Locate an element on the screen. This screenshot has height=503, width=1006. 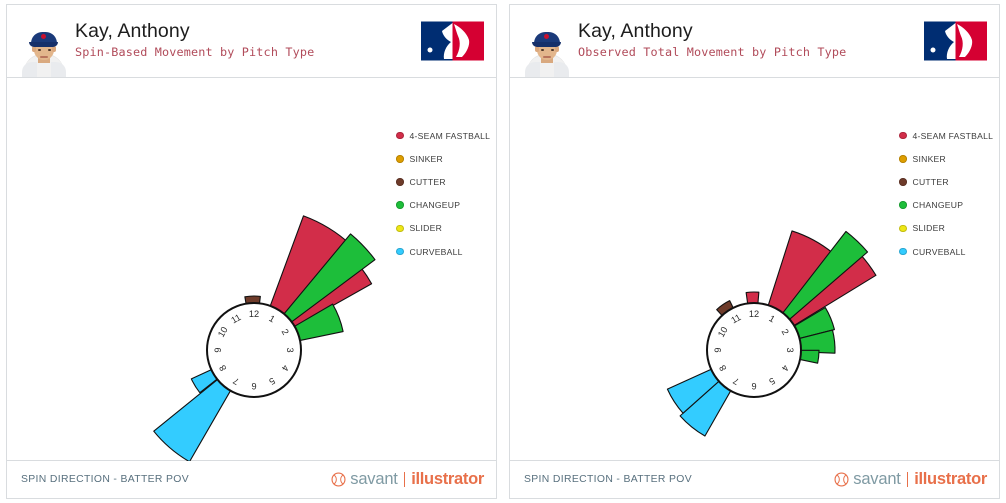
chart-subtitle: Observed Total Movement by Pitch Type is located at coordinates (712, 52).